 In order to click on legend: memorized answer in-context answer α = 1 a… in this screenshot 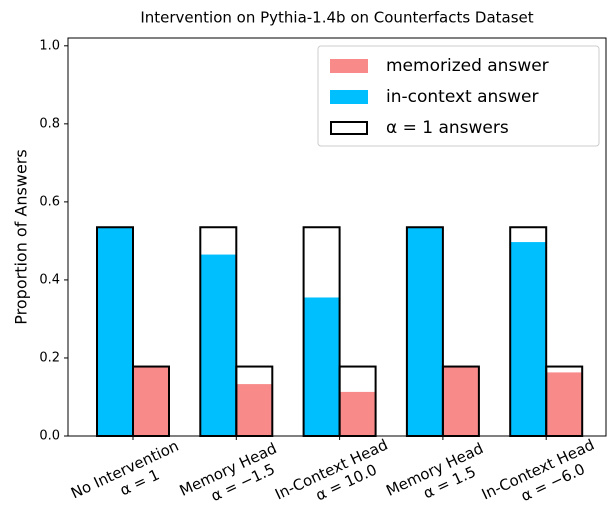, I will do `click(458, 96)`.